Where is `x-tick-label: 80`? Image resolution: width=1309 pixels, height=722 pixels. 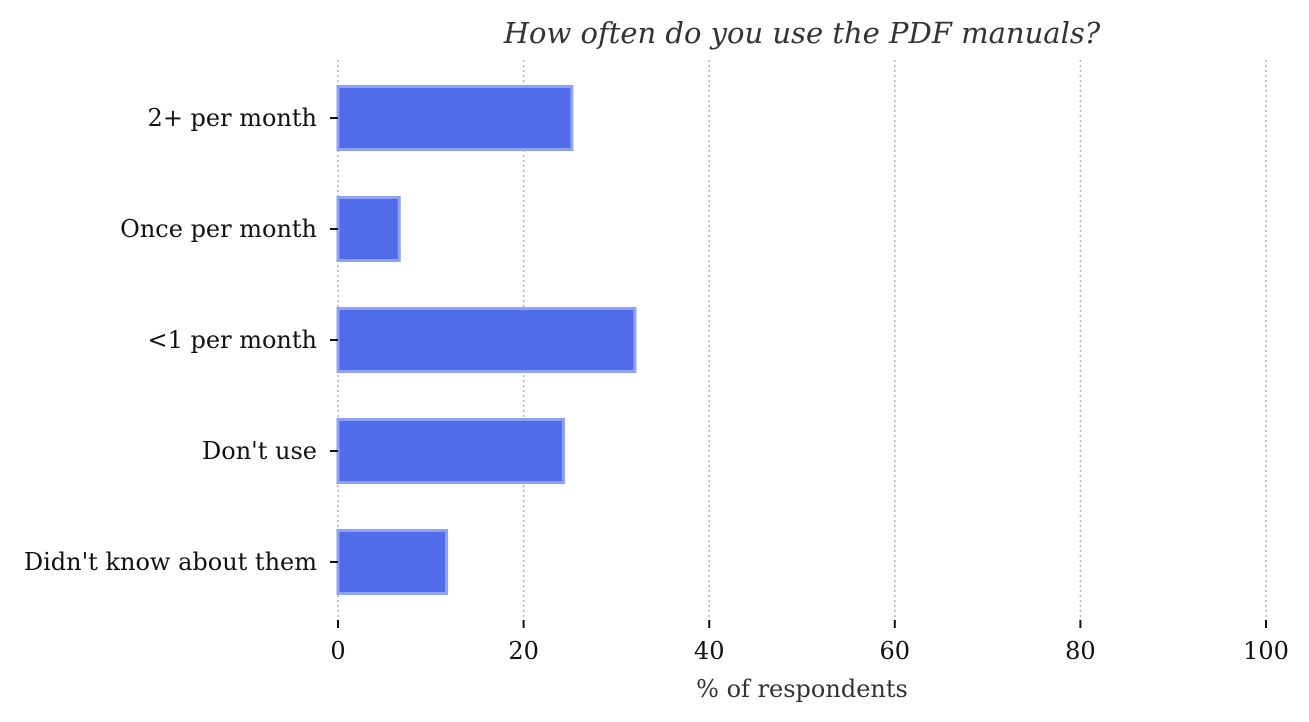
x-tick-label: 80 is located at coordinates (1080, 651).